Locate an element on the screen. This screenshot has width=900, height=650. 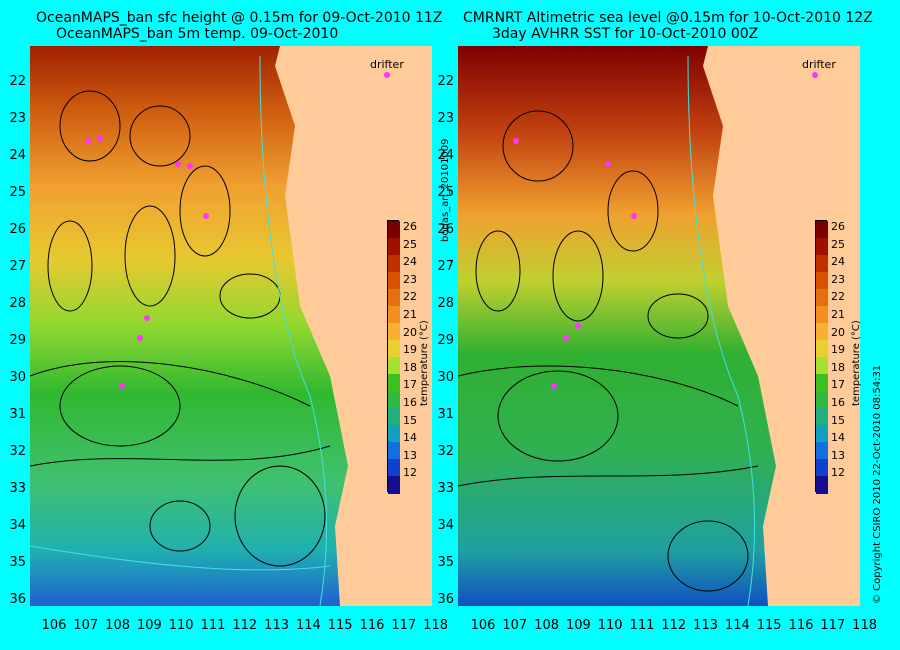
x-tick-label: 114 is located at coordinates (737, 625).